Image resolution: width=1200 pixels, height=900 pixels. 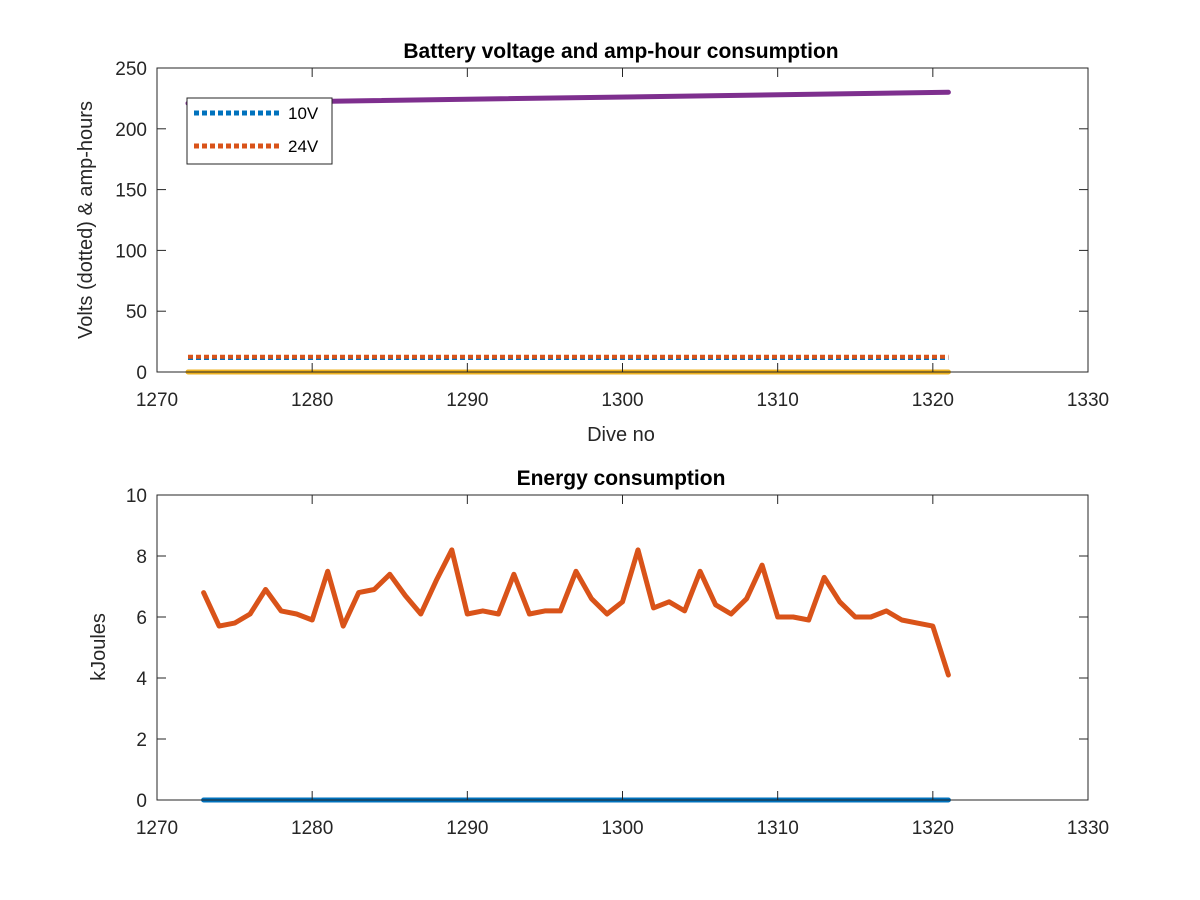 What do you see at coordinates (131, 130) in the screenshot?
I see `top-y-tick-label: 200` at bounding box center [131, 130].